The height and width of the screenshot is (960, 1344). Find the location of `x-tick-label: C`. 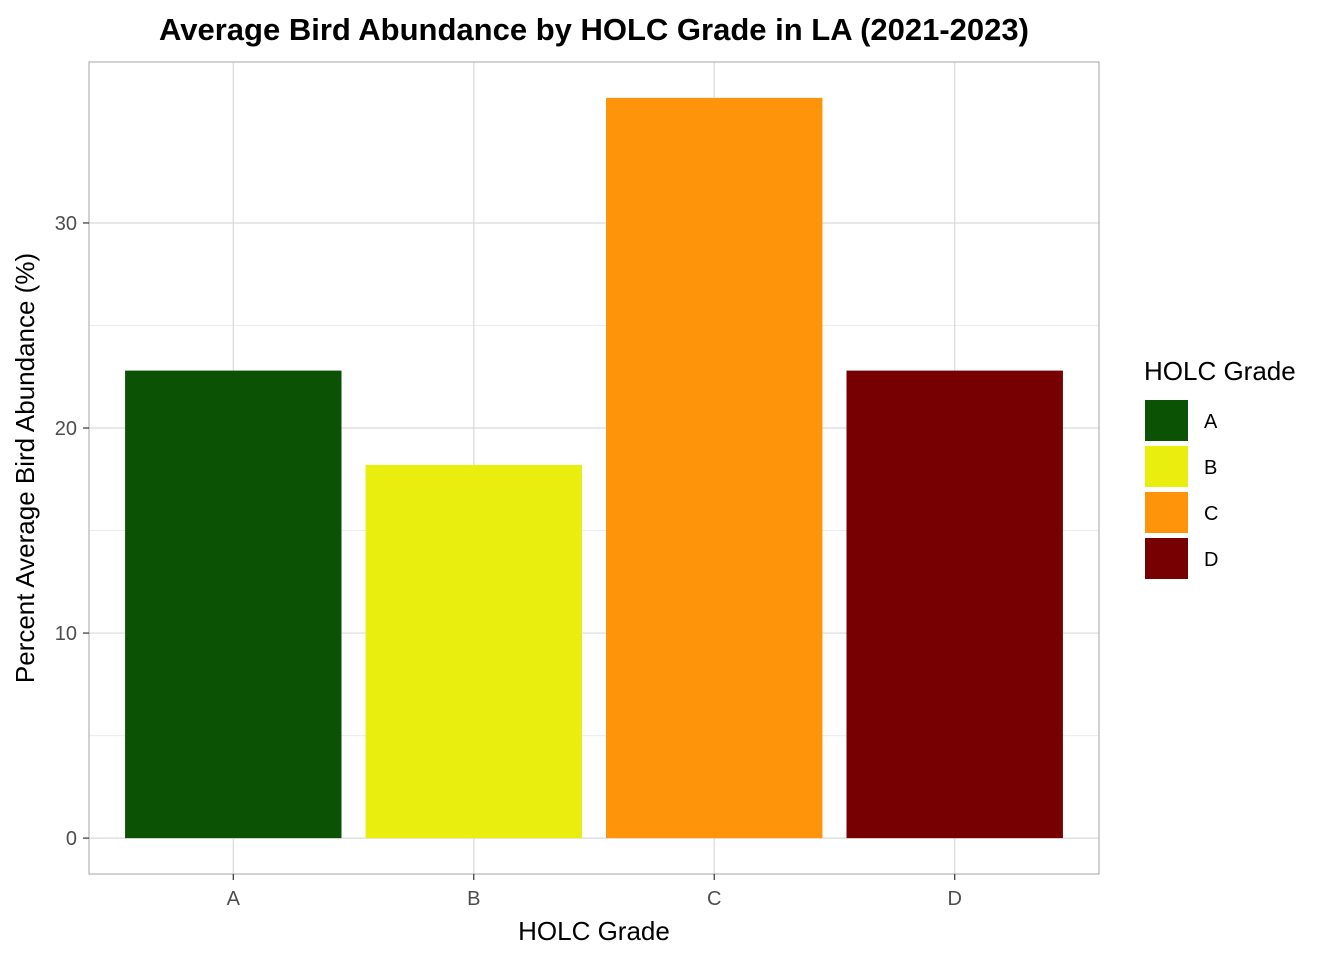

x-tick-label: C is located at coordinates (714, 899).